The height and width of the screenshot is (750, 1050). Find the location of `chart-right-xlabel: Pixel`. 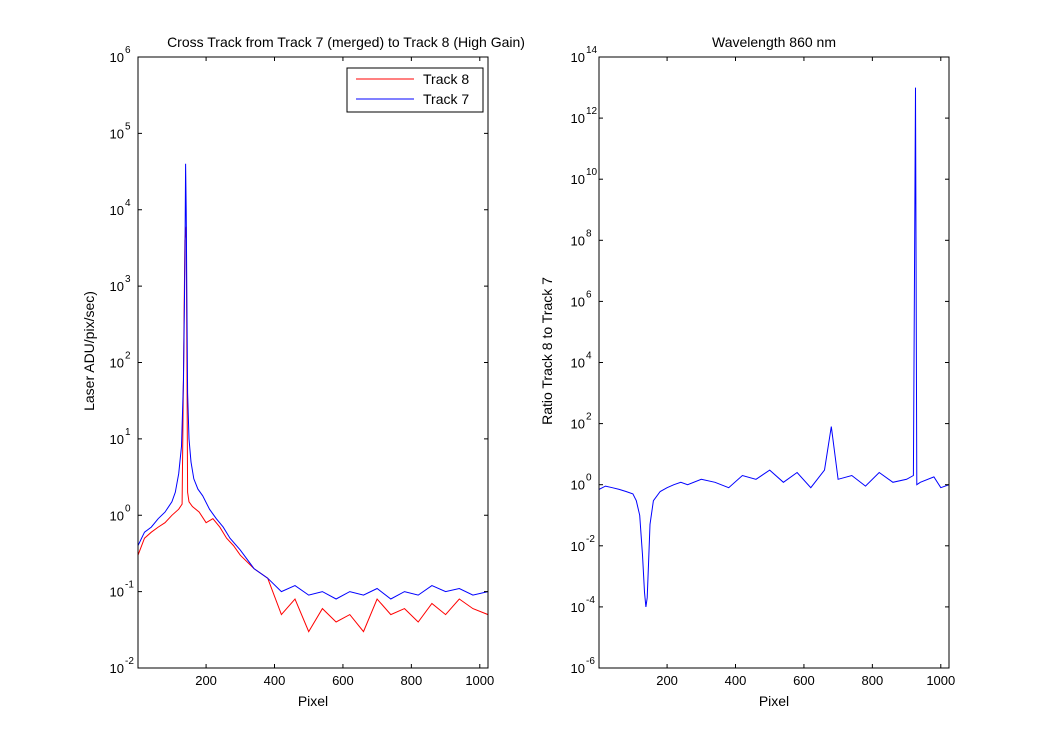

chart-right-xlabel: Pixel is located at coordinates (774, 701).